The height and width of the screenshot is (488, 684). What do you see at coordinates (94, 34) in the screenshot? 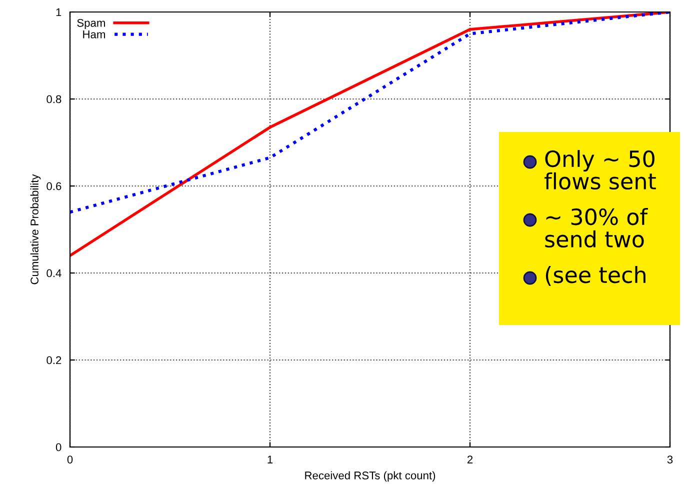
I see `legend-label: Ham` at bounding box center [94, 34].